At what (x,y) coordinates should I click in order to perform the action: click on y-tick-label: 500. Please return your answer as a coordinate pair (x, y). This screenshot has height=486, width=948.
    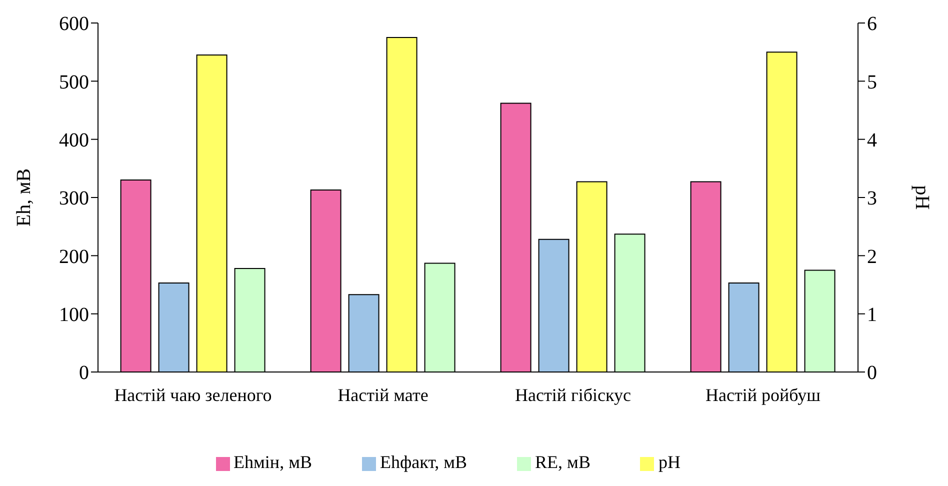
    Looking at the image, I should click on (74, 82).